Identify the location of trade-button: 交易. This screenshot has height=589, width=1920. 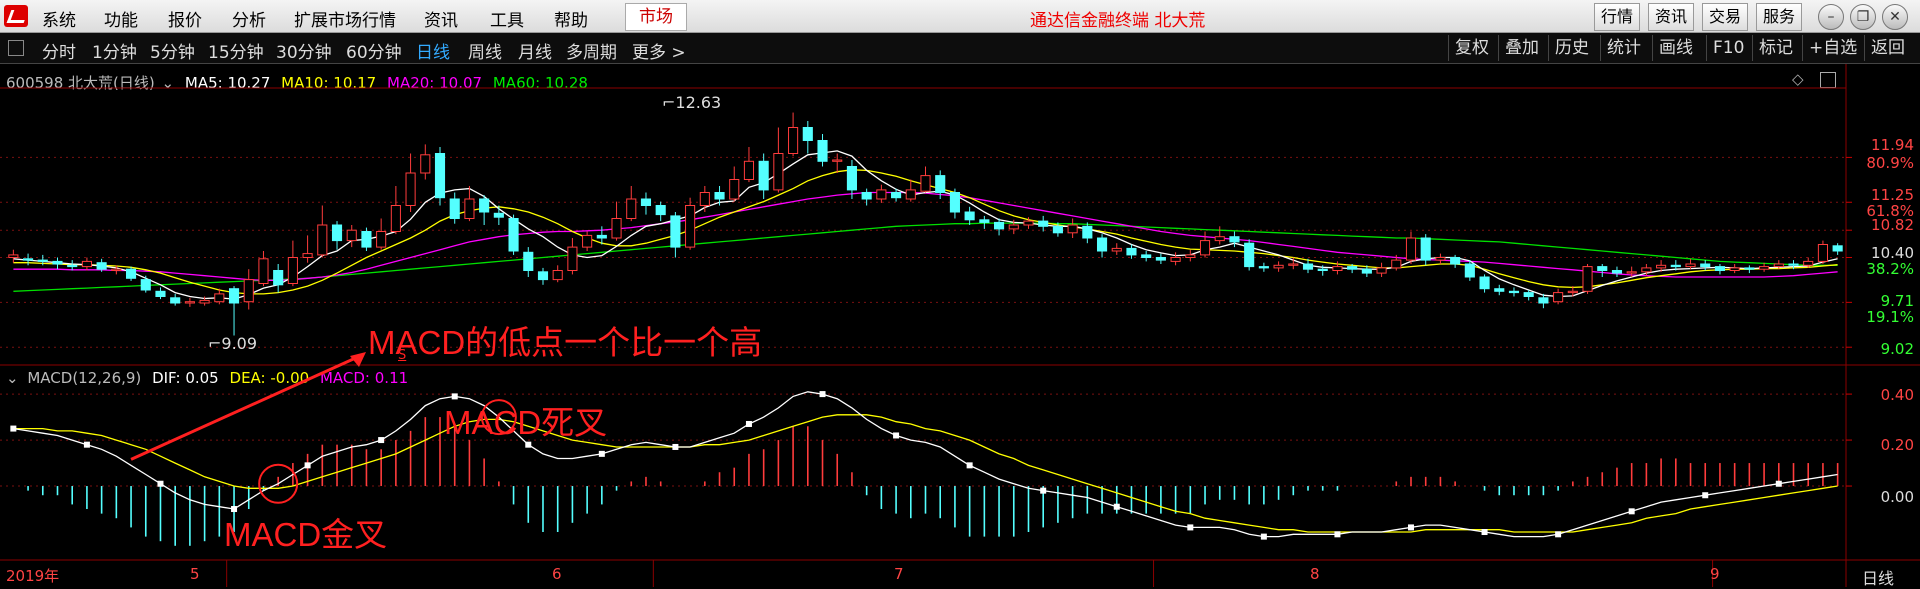
(1725, 17).